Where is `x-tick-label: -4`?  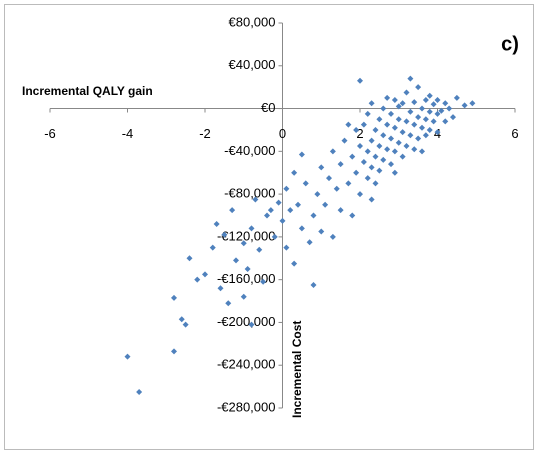 x-tick-label: -4 is located at coordinates (128, 133).